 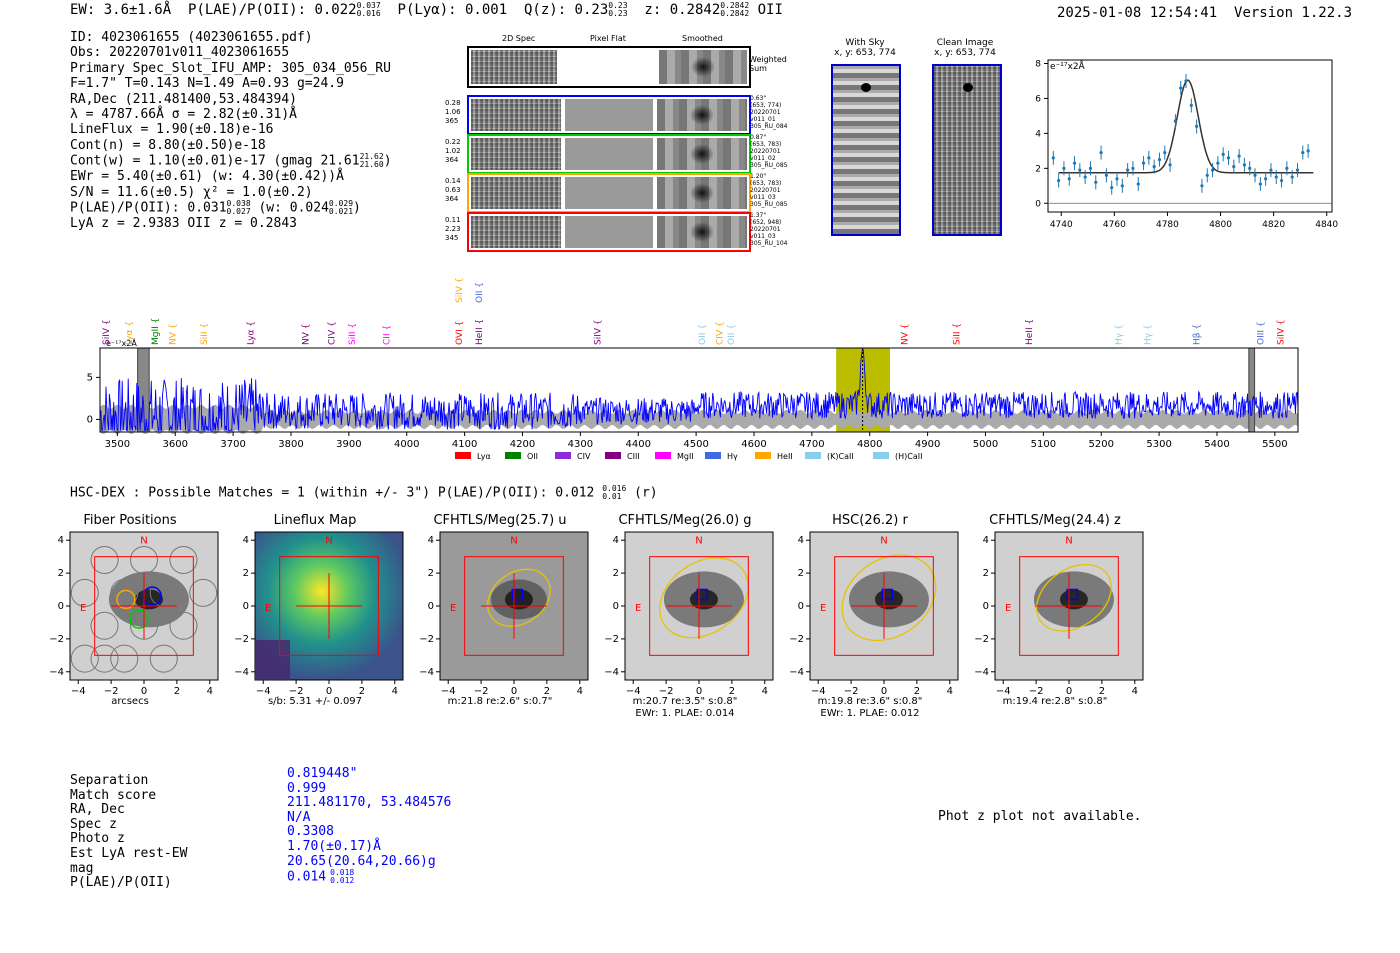 What do you see at coordinates (168, 145) in the screenshot?
I see `info-line: Cont(n) = 8.80(±0.50)e-18` at bounding box center [168, 145].